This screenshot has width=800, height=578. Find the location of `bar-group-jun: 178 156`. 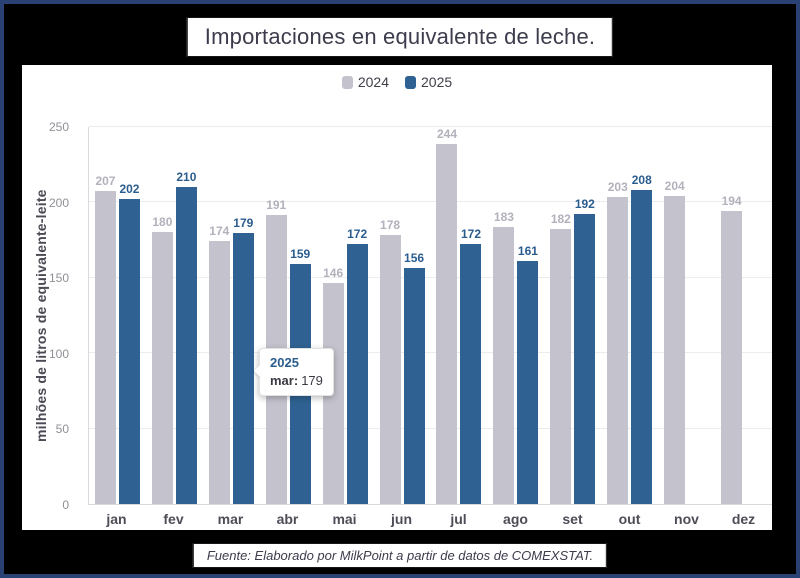

bar-group-jun: 178 156 is located at coordinates (402, 315).